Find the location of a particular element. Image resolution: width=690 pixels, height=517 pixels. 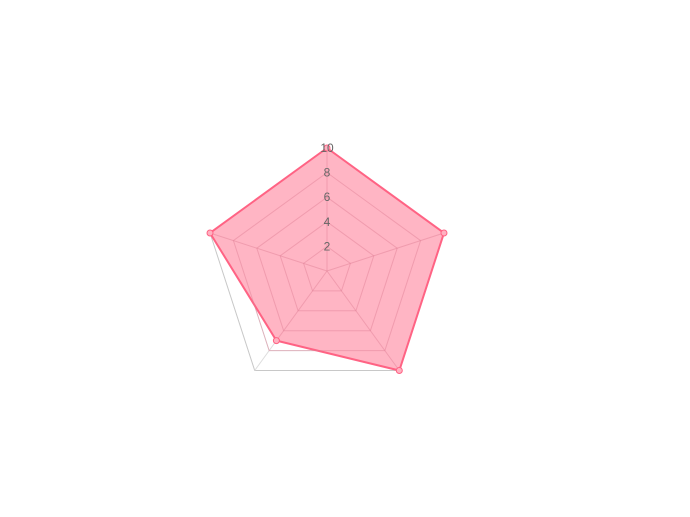

series-1-area is located at coordinates (327, 259).